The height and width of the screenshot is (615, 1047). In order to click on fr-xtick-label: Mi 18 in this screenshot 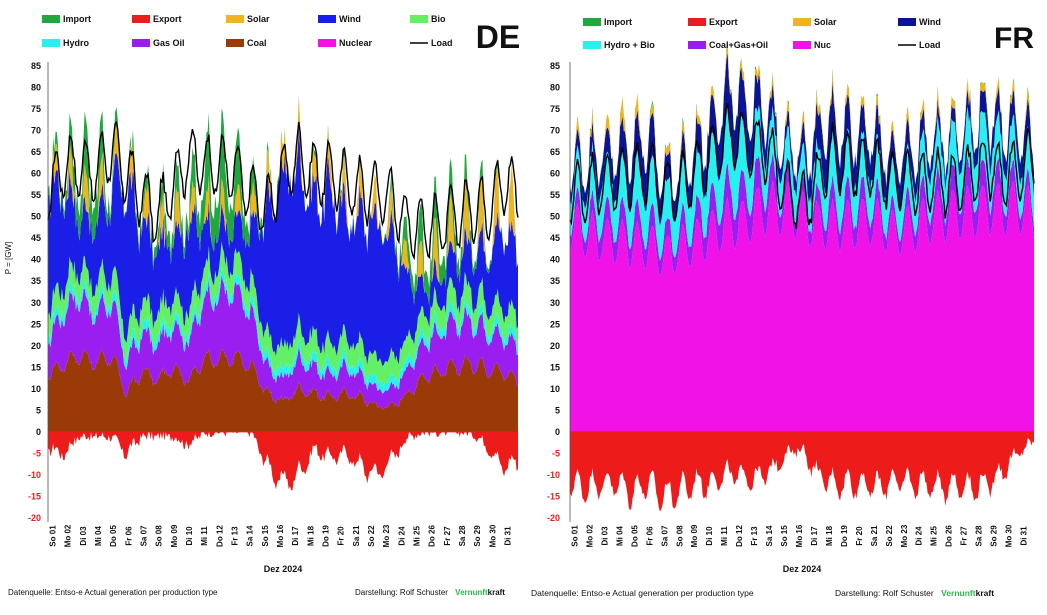, I will do `click(829, 535)`.